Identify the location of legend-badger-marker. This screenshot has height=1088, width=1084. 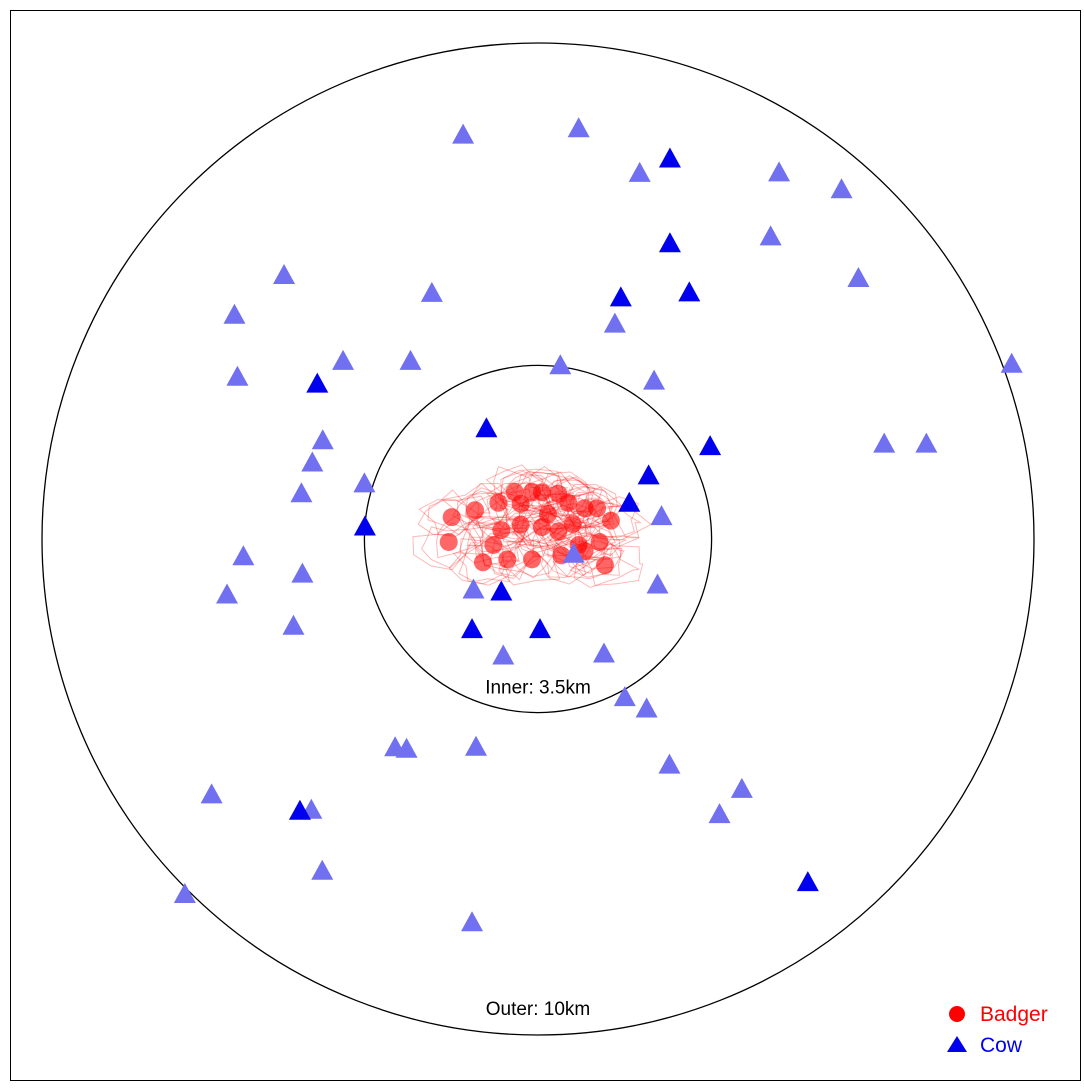
(957, 1014).